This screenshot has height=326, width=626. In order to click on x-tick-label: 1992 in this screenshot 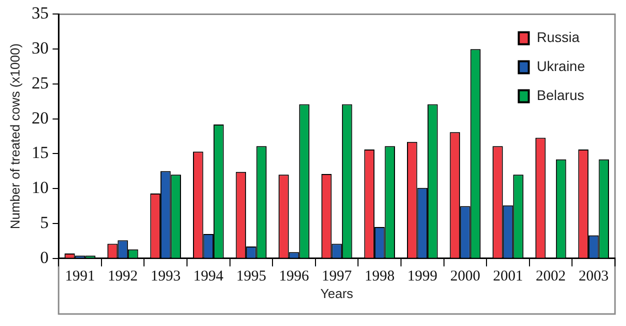, I will do `click(123, 276)`.